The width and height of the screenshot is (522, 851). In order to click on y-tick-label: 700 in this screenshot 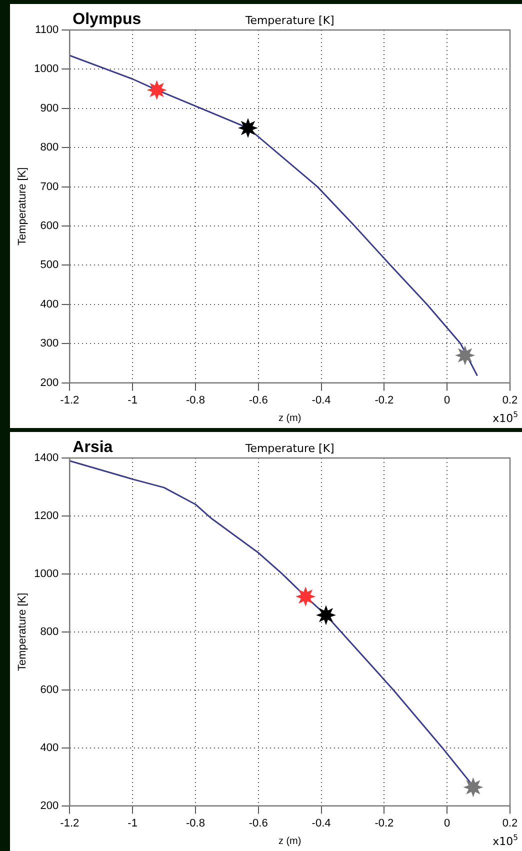, I will do `click(49, 186)`.